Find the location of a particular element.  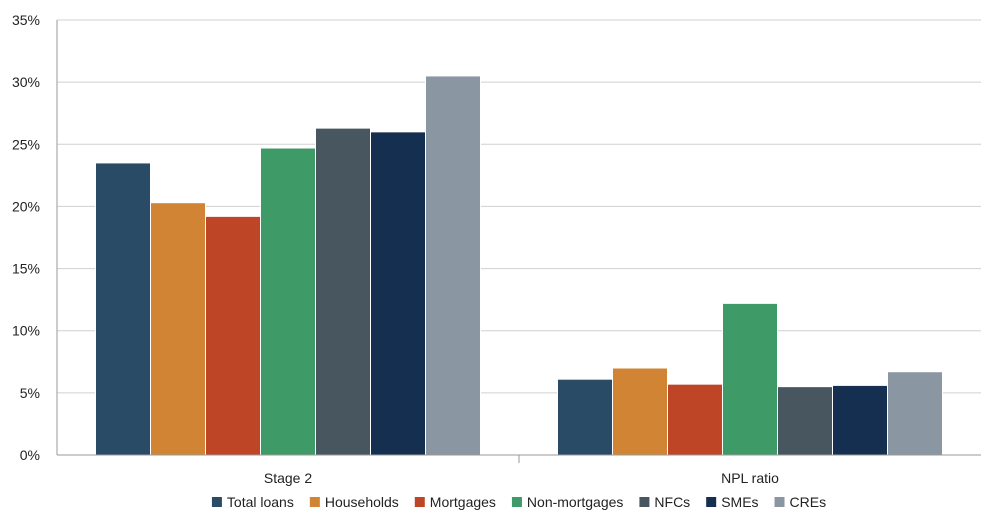

legend-label-total-loans: Total loans is located at coordinates (260, 502).